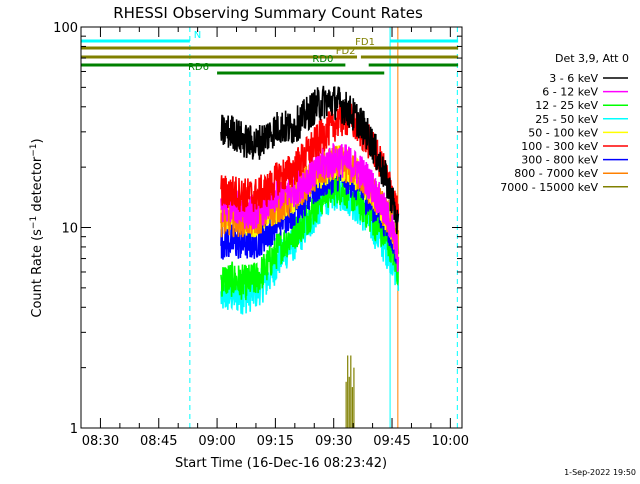 This screenshot has height=484, width=640. I want to click on series-spikes-7000-15000-kev, so click(350, 391).